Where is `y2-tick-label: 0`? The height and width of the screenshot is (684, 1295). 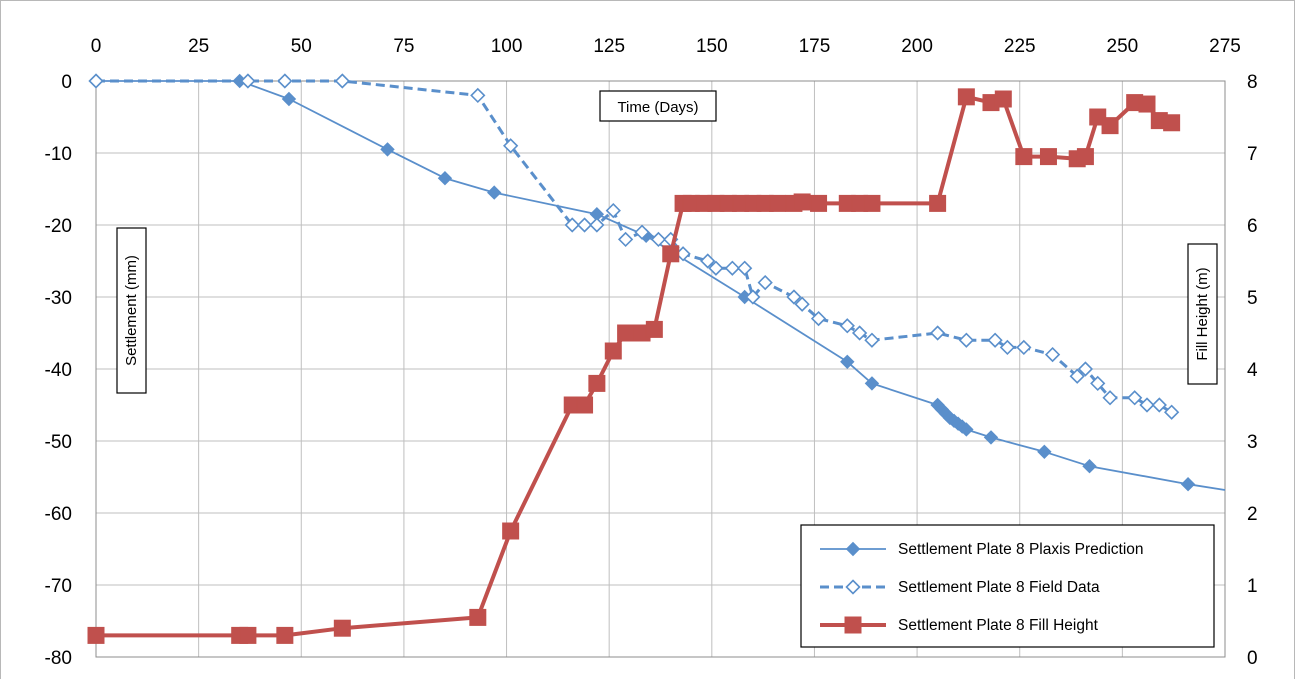
y2-tick-label: 0 is located at coordinates (1252, 658).